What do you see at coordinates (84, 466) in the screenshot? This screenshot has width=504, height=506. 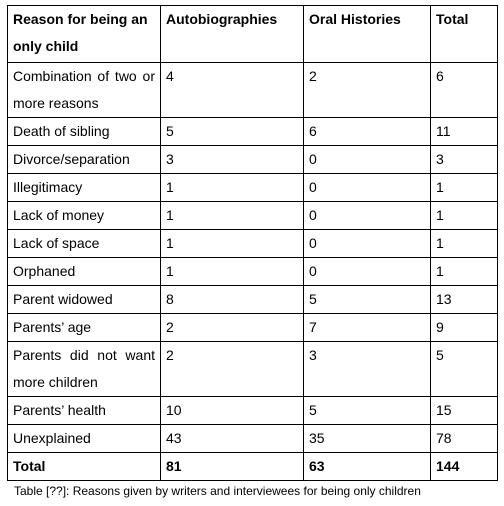 I see `total-label: Total` at bounding box center [84, 466].